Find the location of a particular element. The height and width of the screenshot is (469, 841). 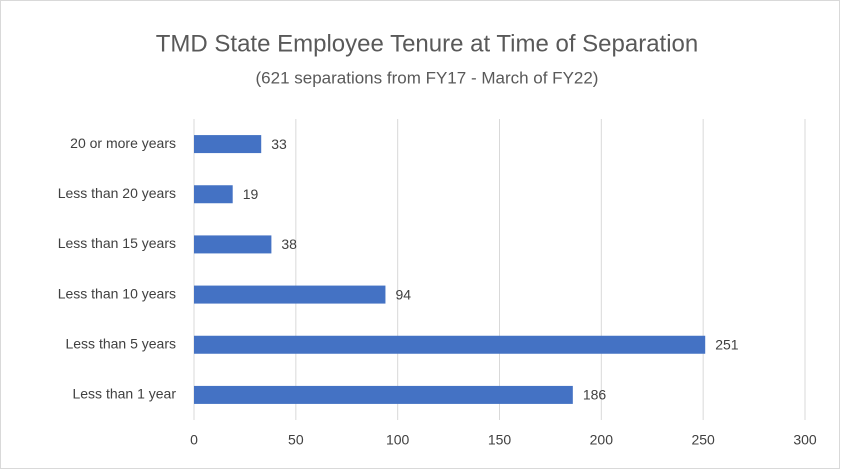

x-tick-label: 50 is located at coordinates (296, 440).